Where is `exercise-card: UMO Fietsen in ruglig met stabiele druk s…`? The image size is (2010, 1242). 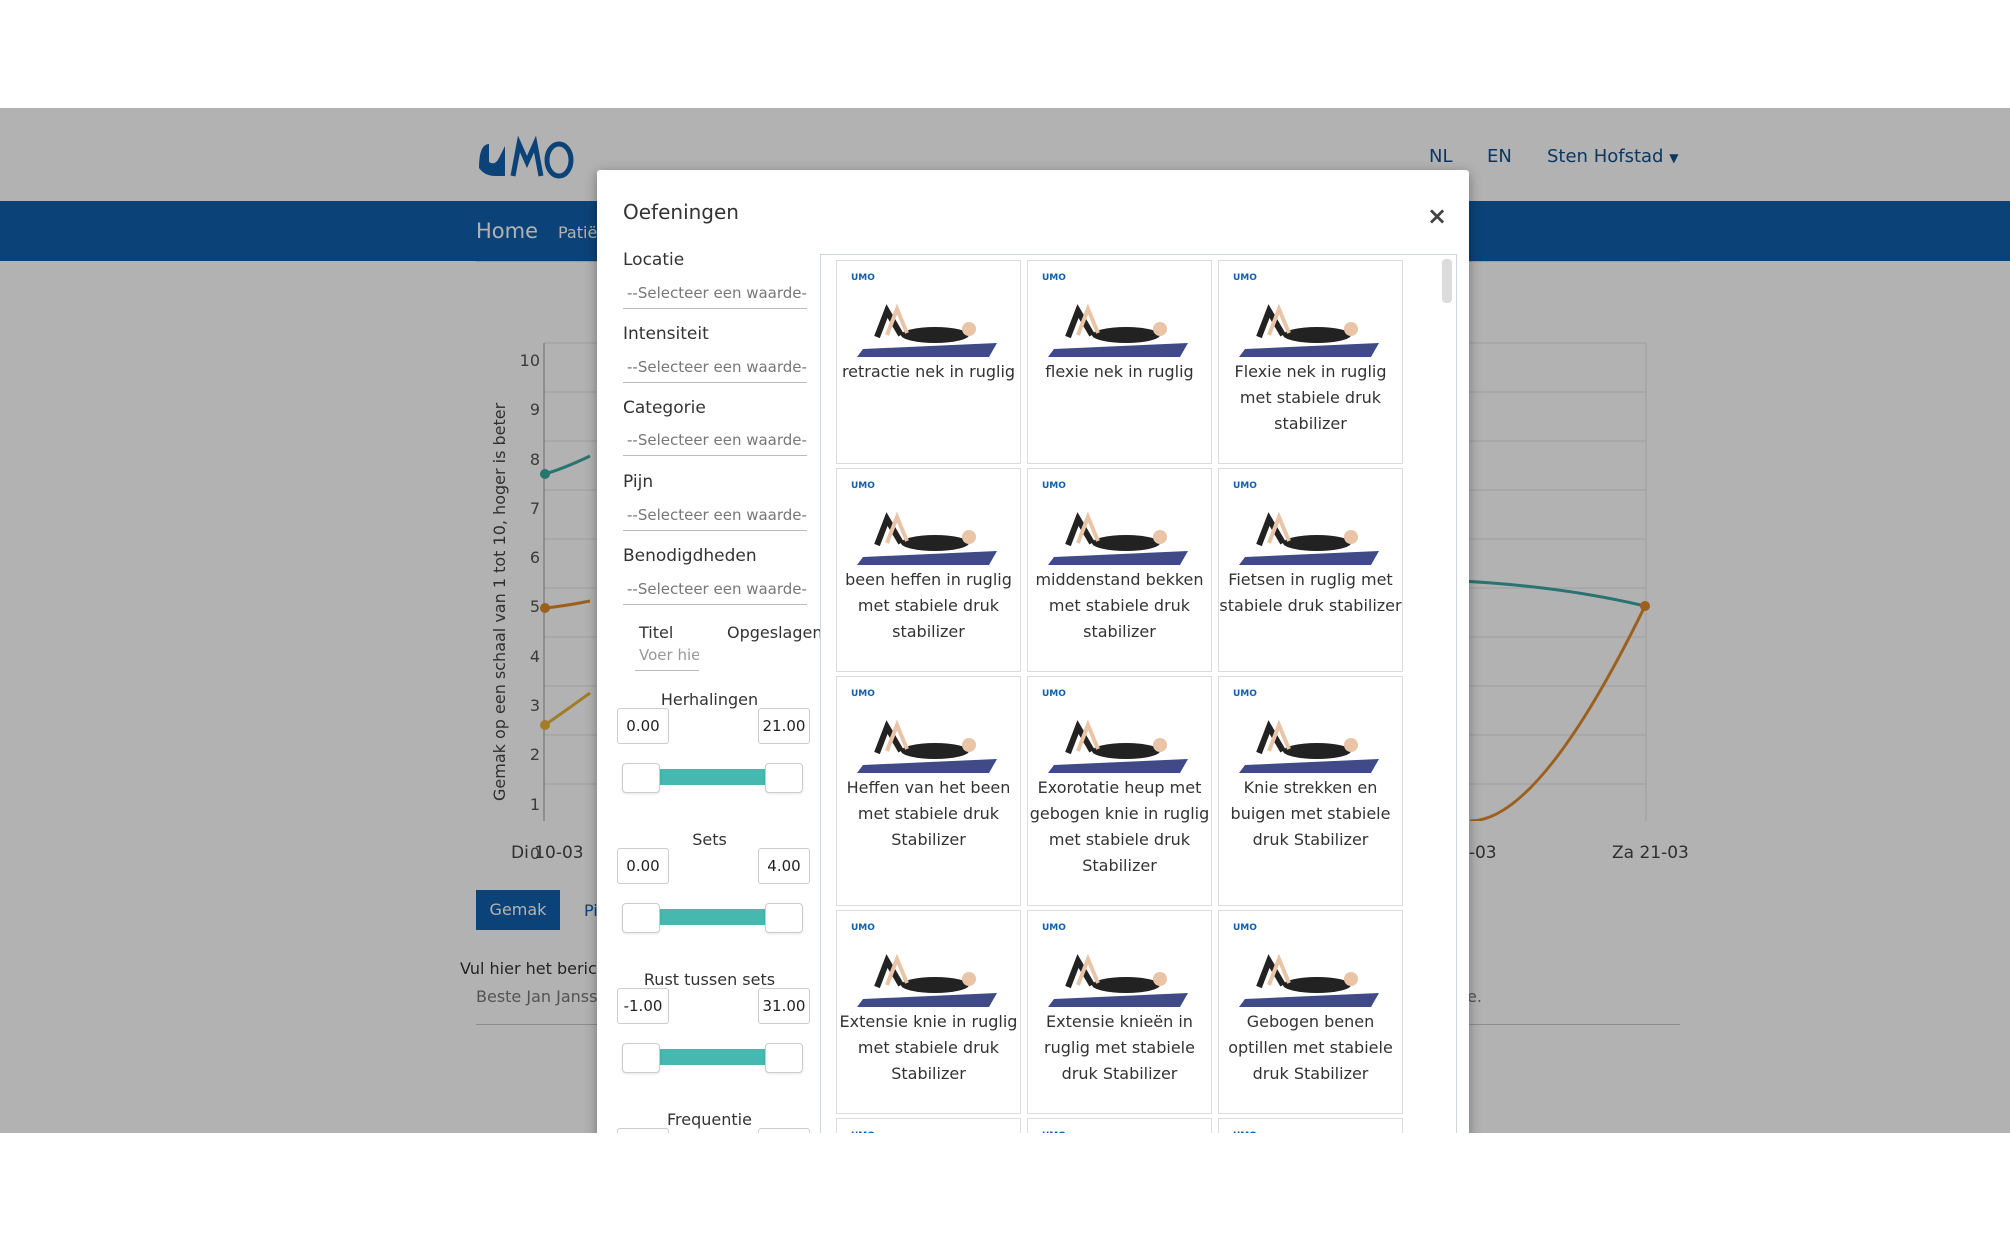
exercise-card: UMO Fietsen in ruglig met stabiele druk s… is located at coordinates (1310, 570).